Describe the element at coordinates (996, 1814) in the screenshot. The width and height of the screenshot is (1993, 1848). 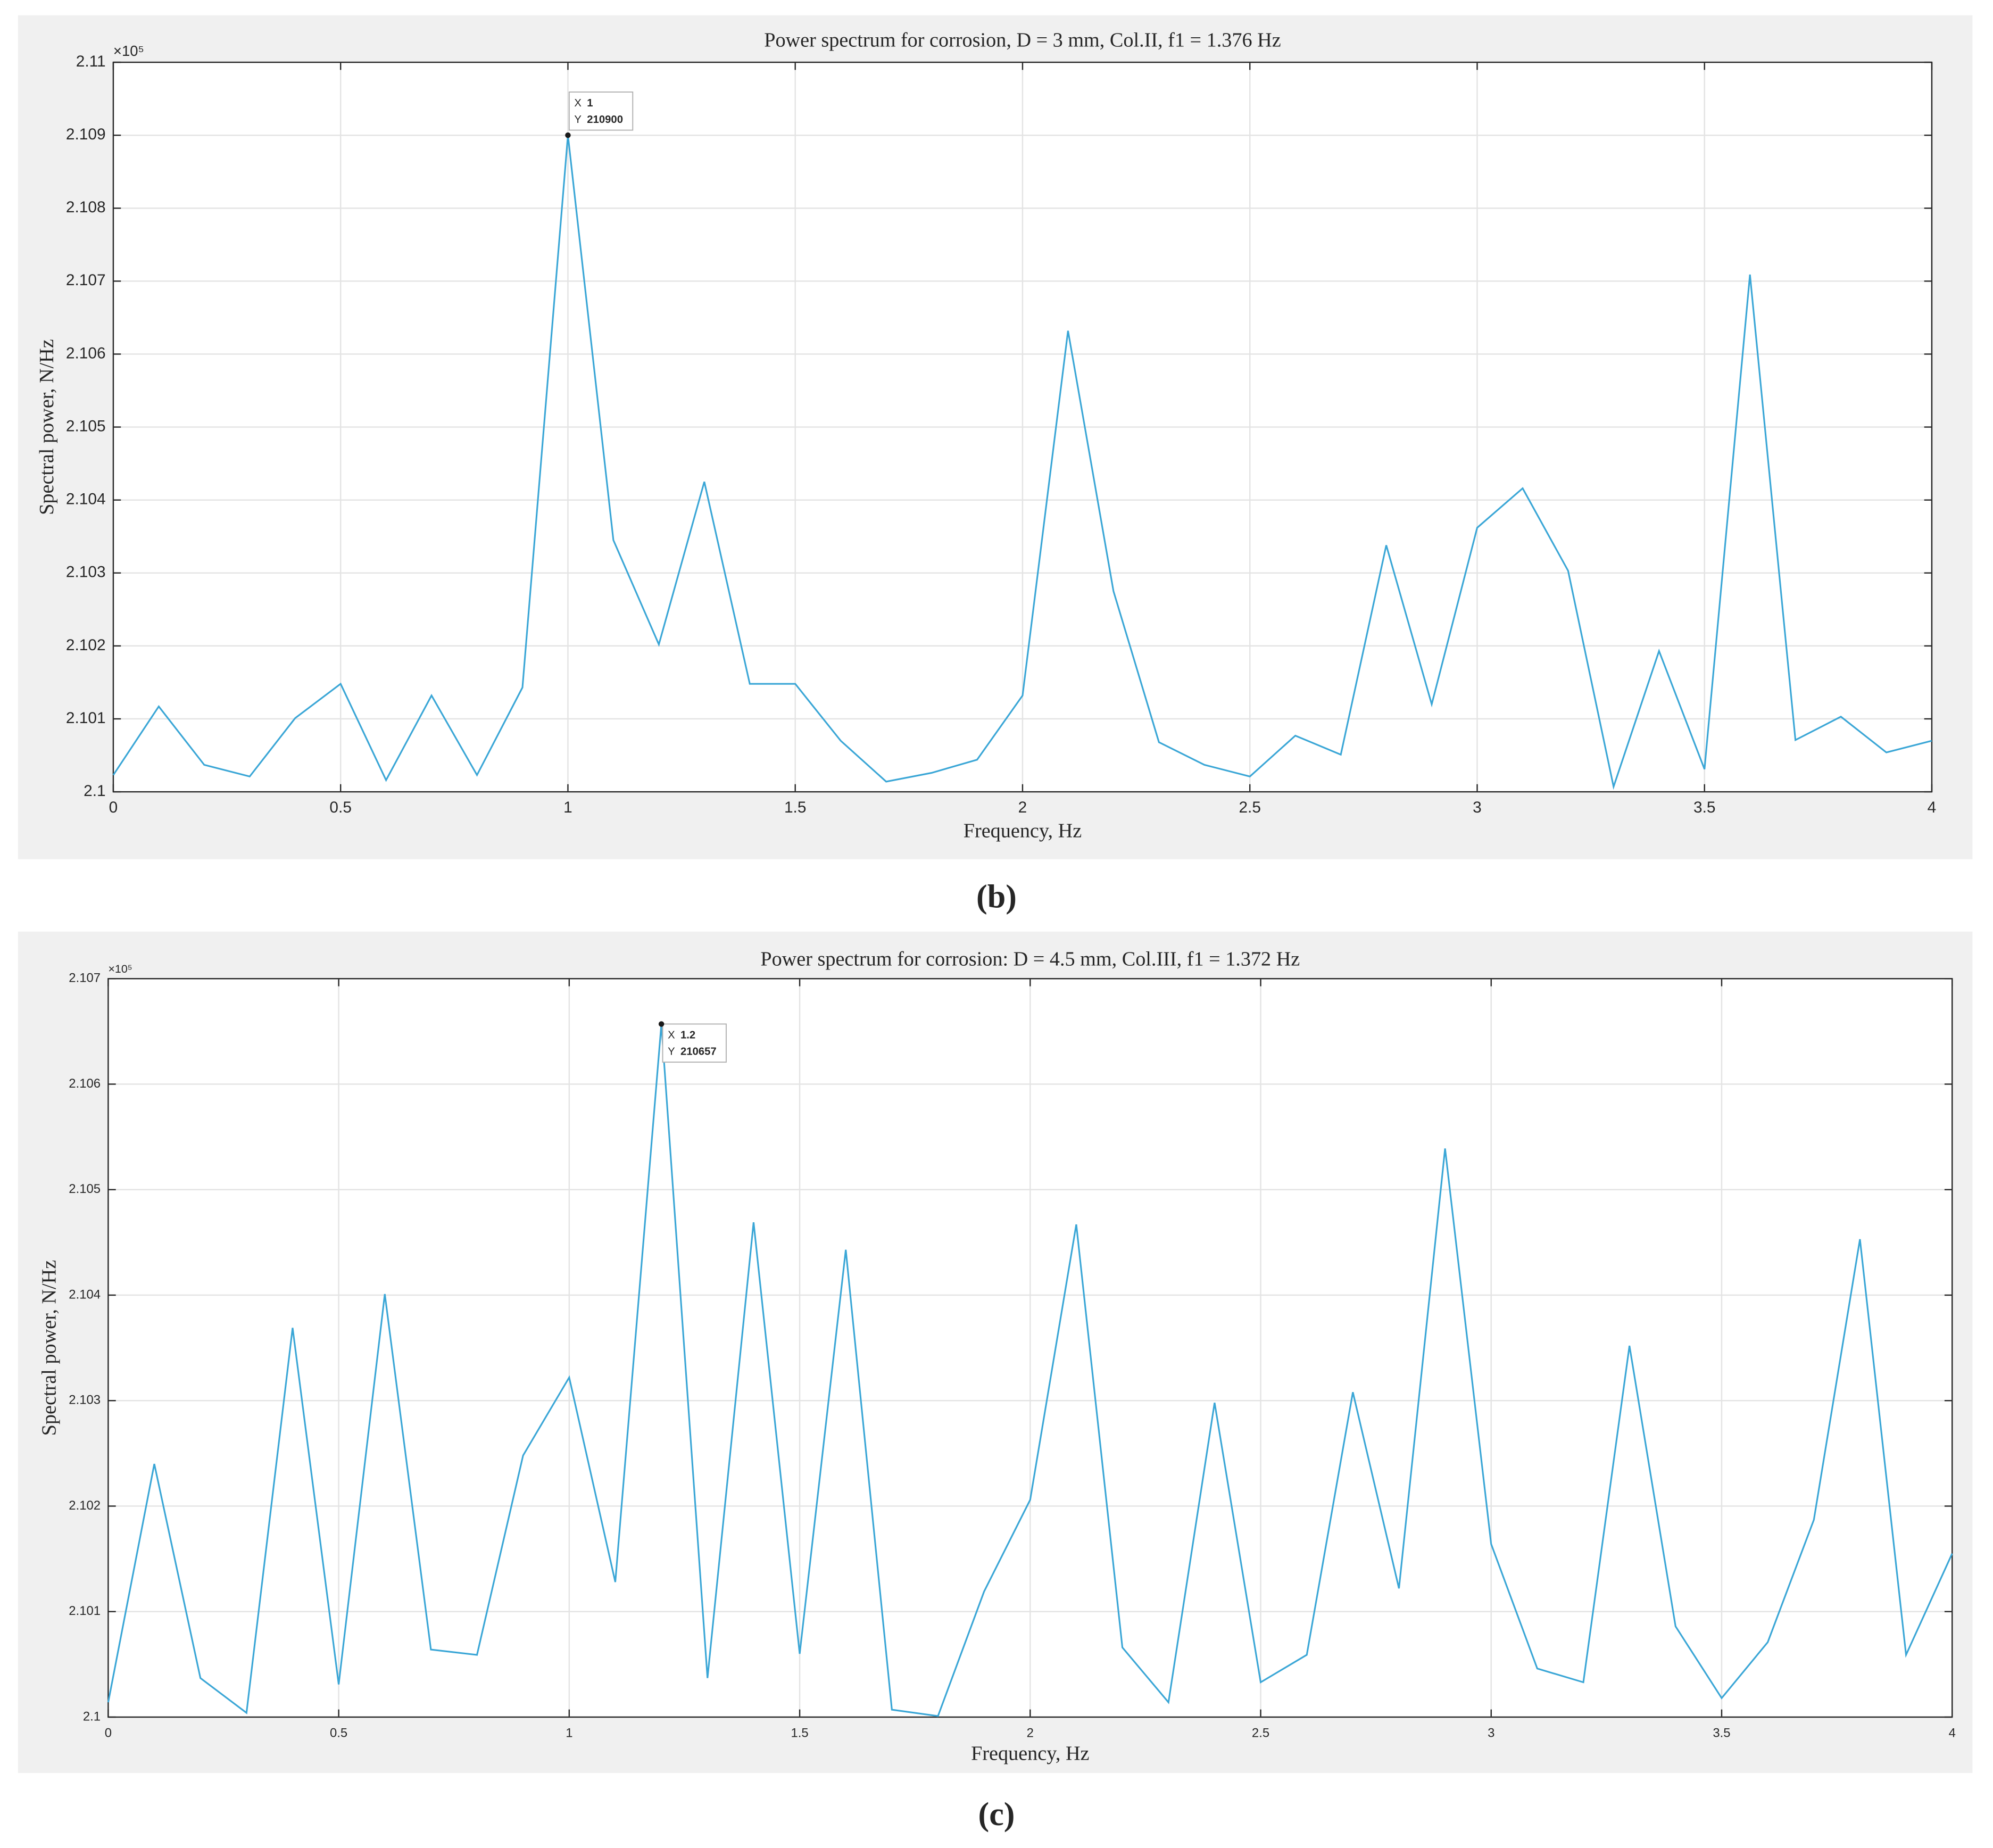
I see `caption: (c)` at that location.